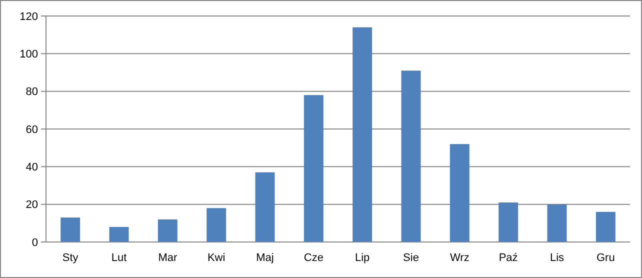 Image resolution: width=642 pixels, height=278 pixels. Describe the element at coordinates (70, 258) in the screenshot. I see `x-tick-label: Sty` at that location.